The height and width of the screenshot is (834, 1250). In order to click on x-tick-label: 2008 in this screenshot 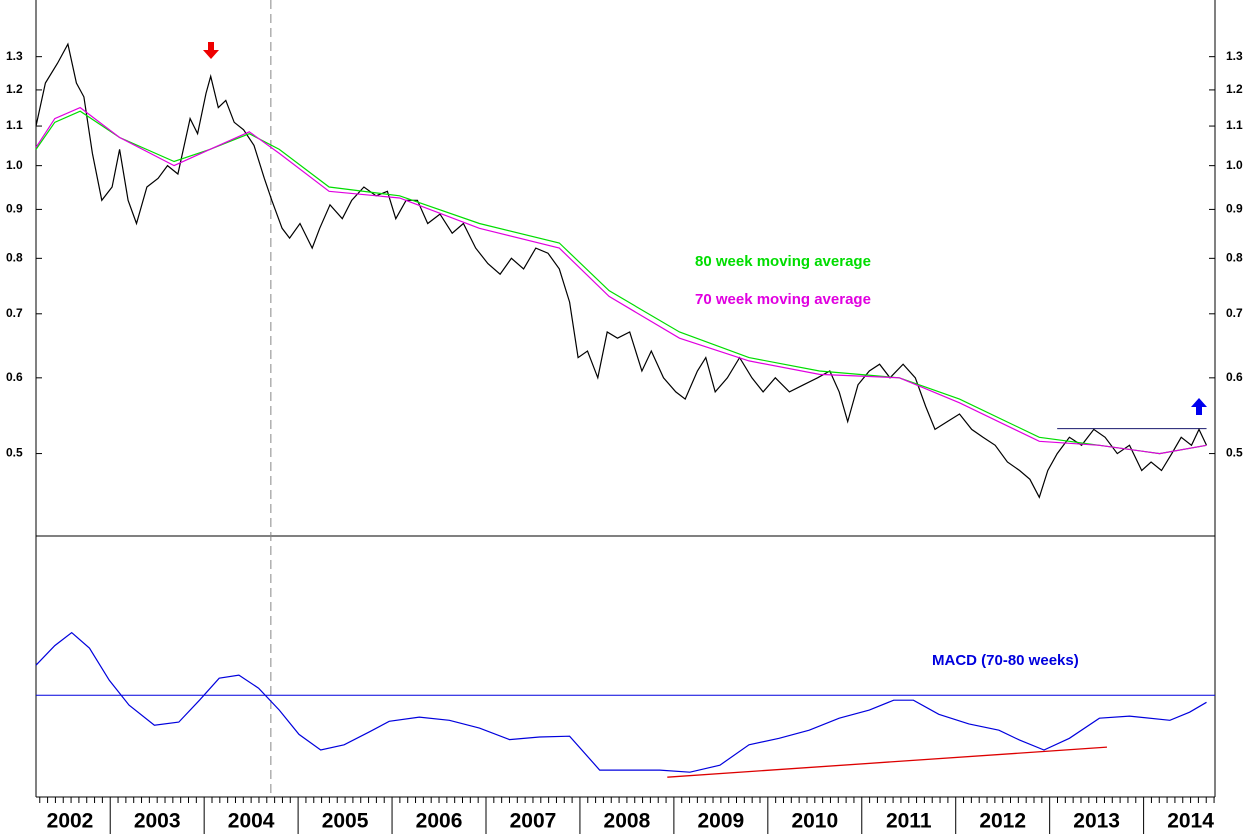, I will do `click(627, 821)`.